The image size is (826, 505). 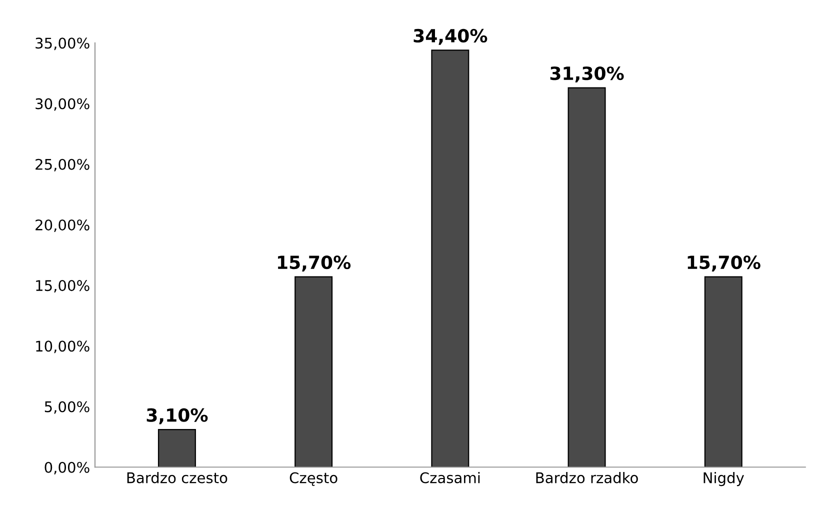 What do you see at coordinates (177, 416) in the screenshot?
I see `data-label: 3,10%` at bounding box center [177, 416].